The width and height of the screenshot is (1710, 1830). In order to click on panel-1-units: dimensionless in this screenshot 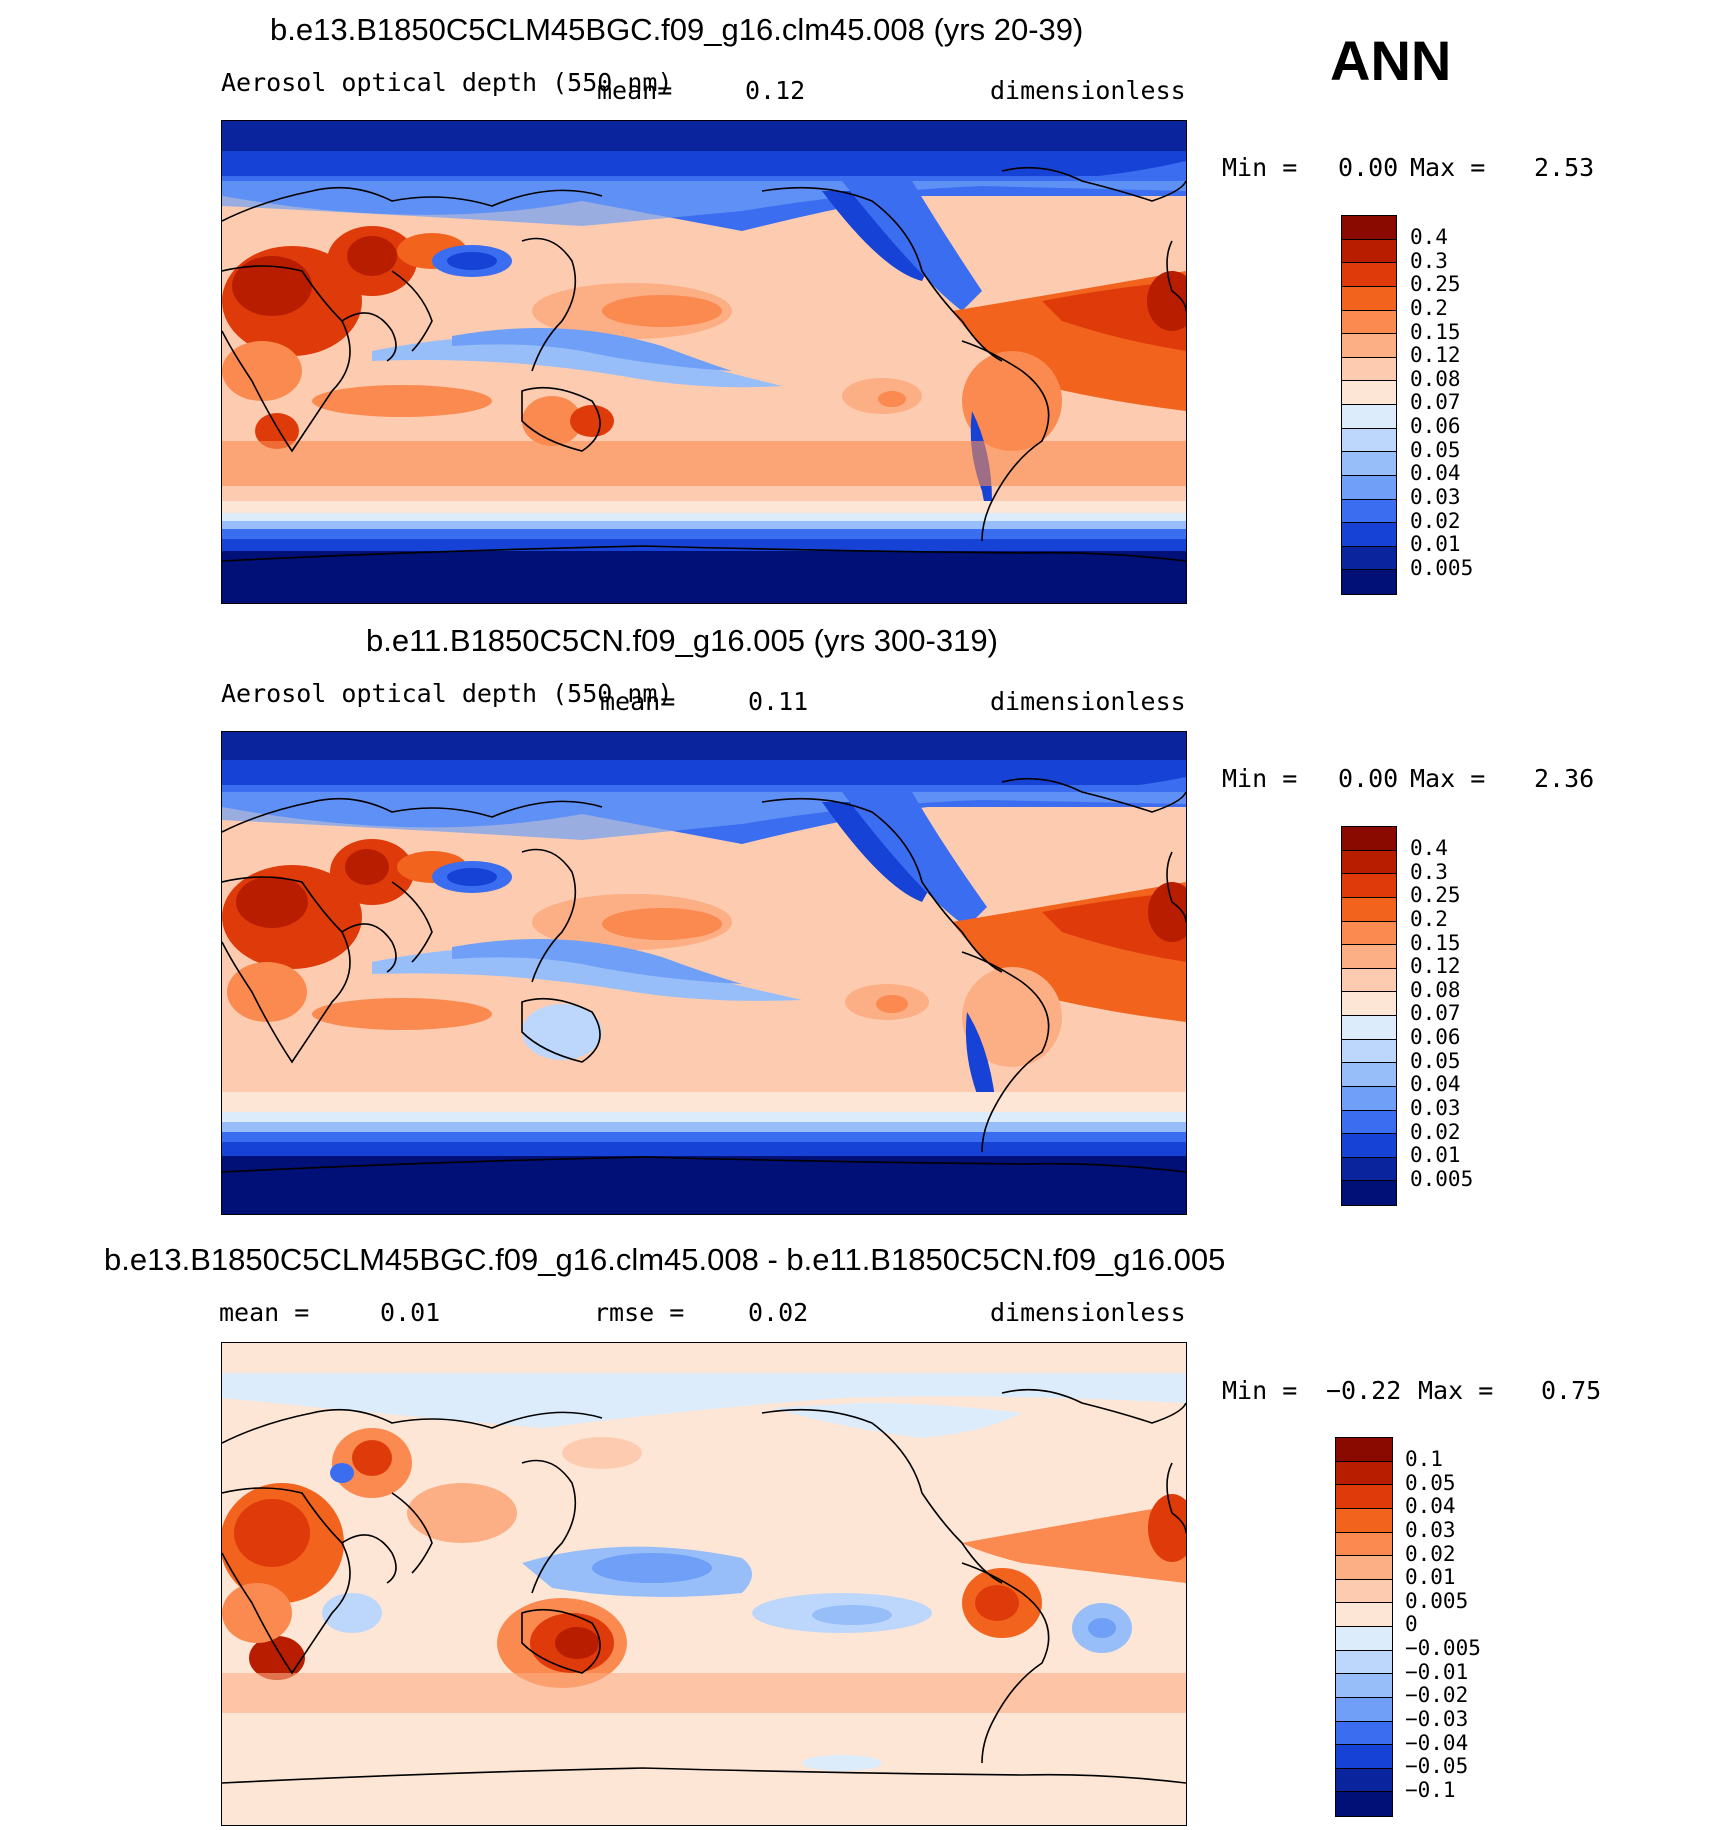, I will do `click(1088, 90)`.